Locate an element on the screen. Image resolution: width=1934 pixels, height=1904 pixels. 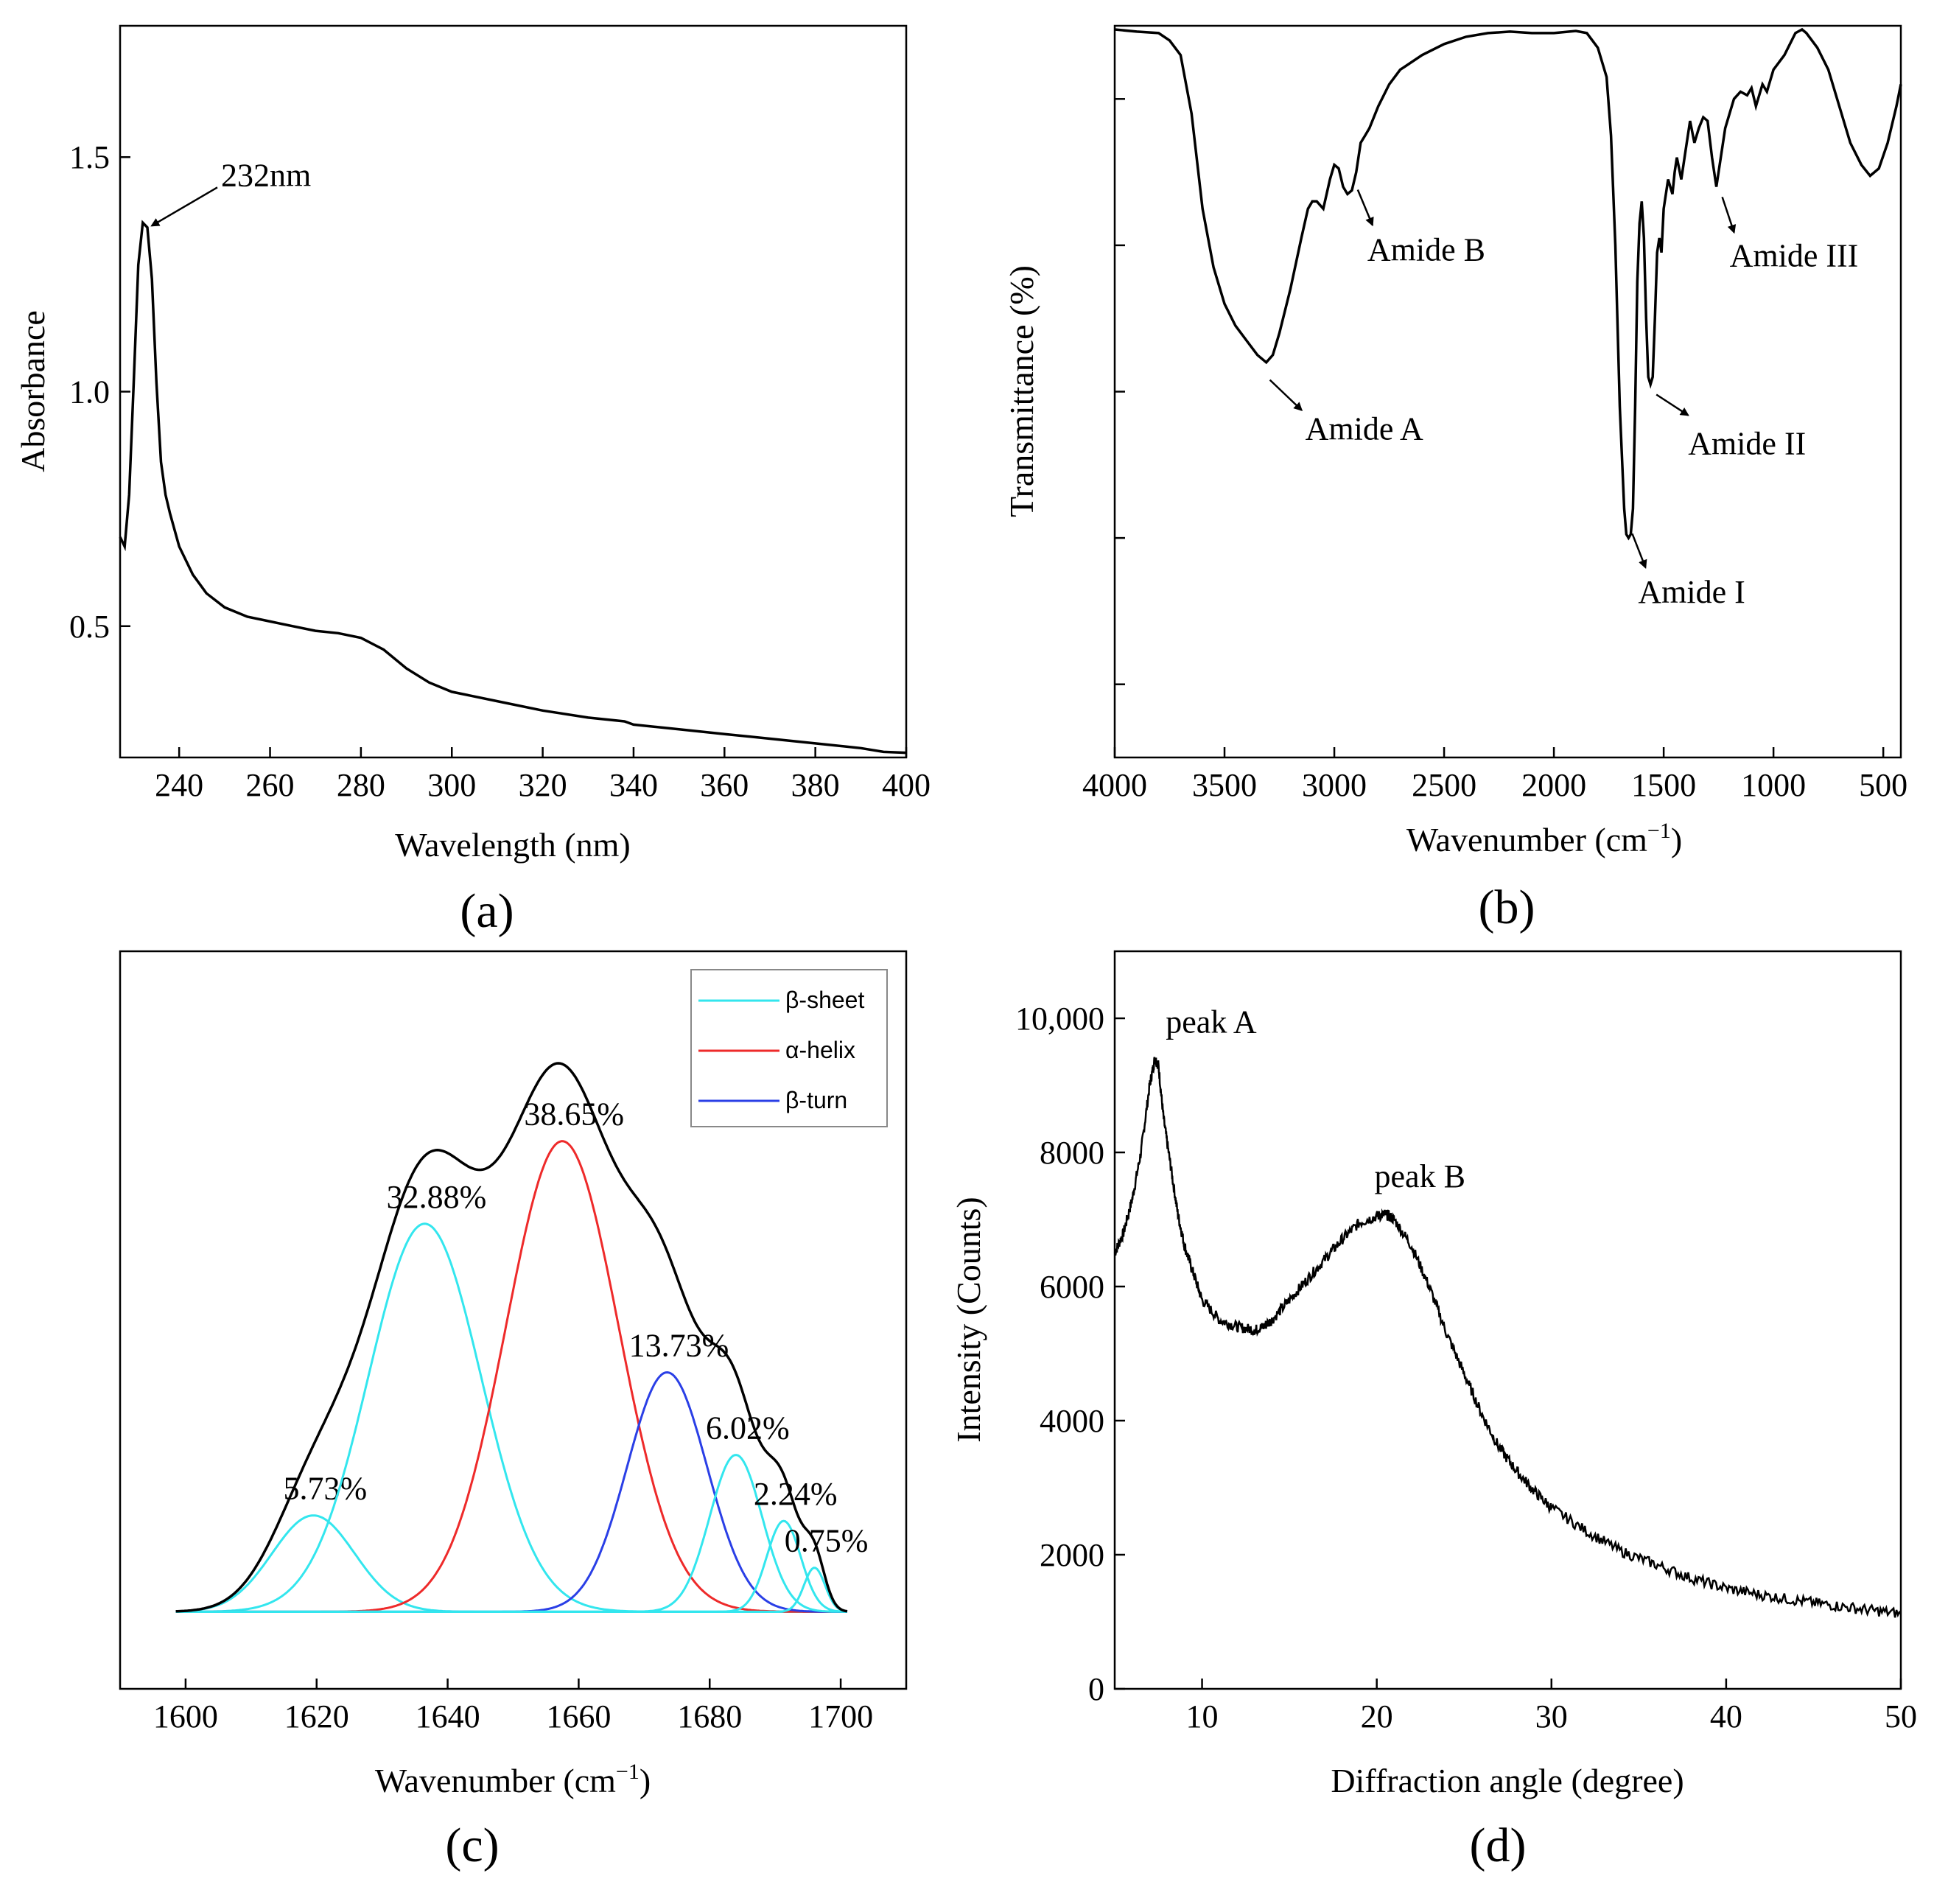
panel-d-annotations: peak A peak B is located at coordinates (1315, 1099).